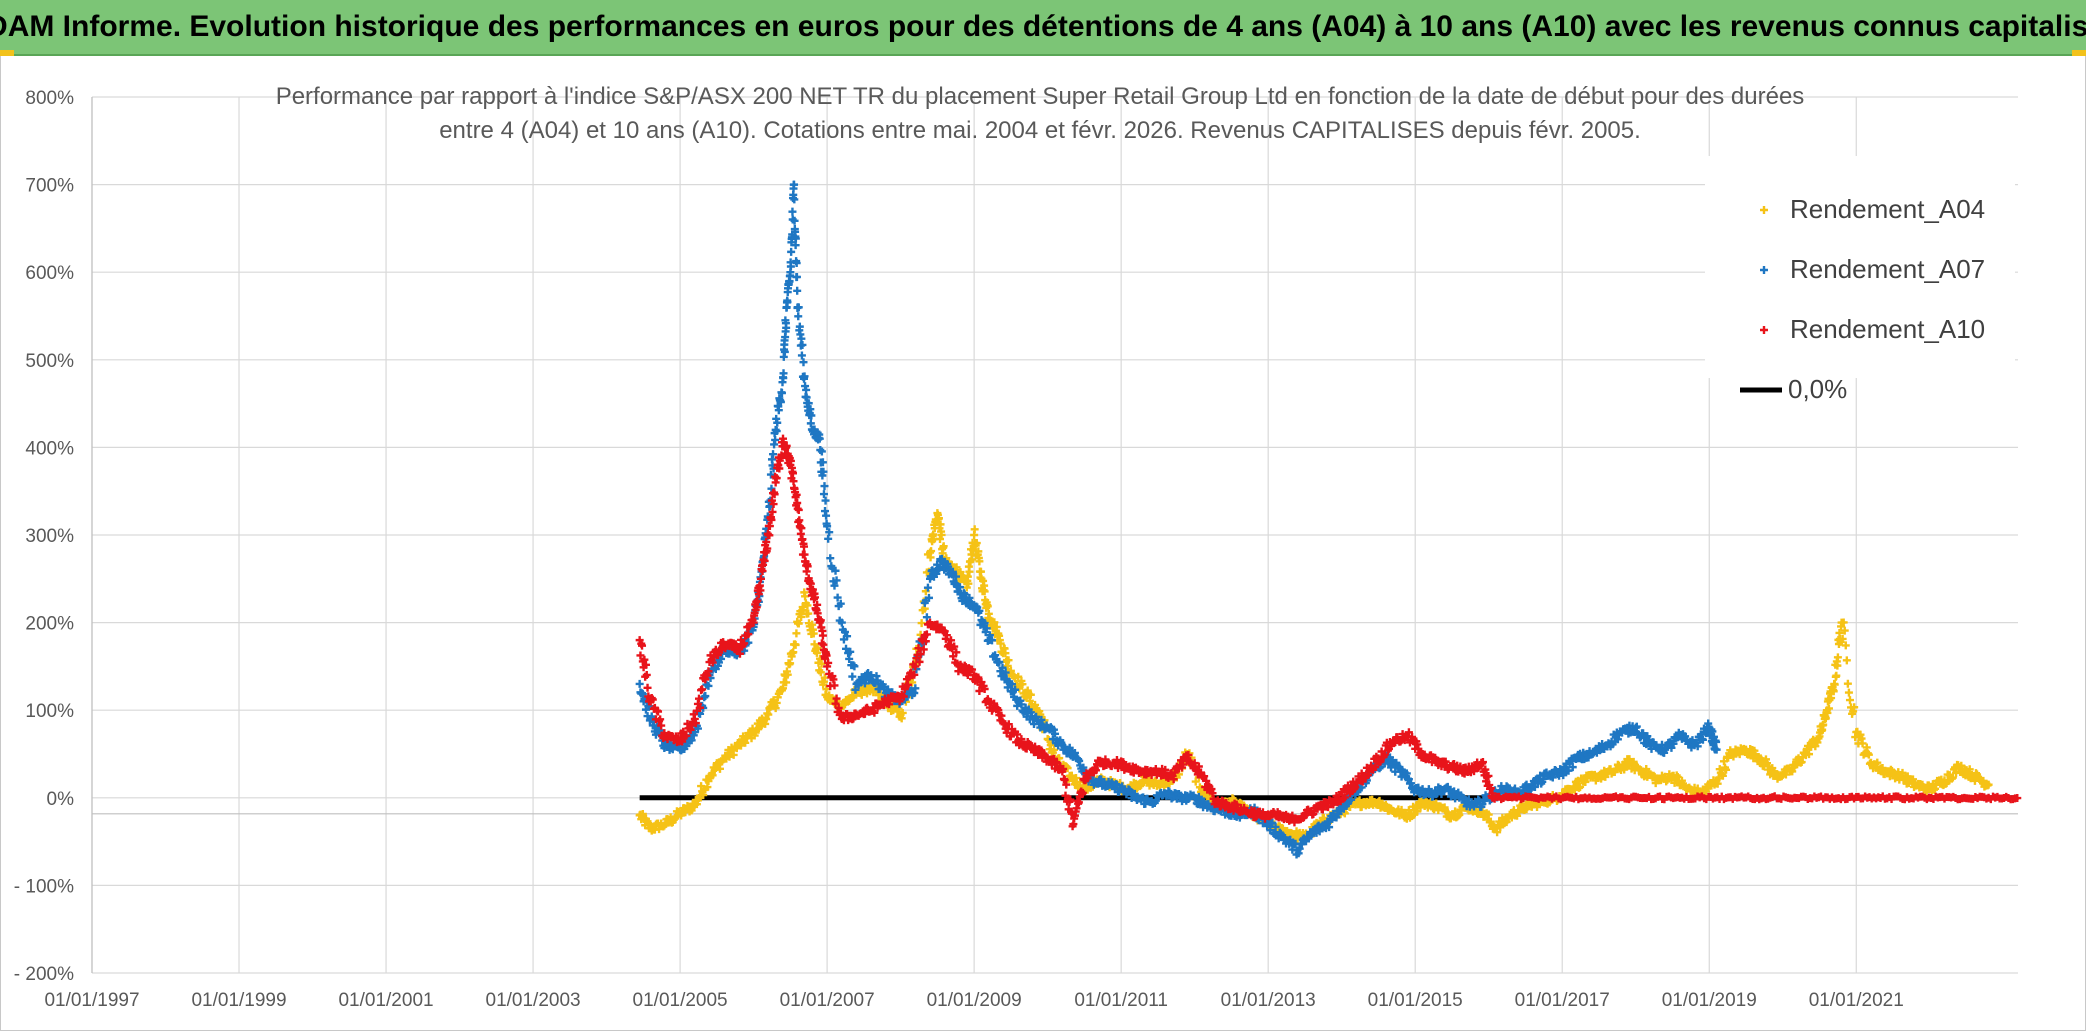 This screenshot has height=1031, width=2086. Describe the element at coordinates (1860, 267) in the screenshot. I see `legend-box` at that location.